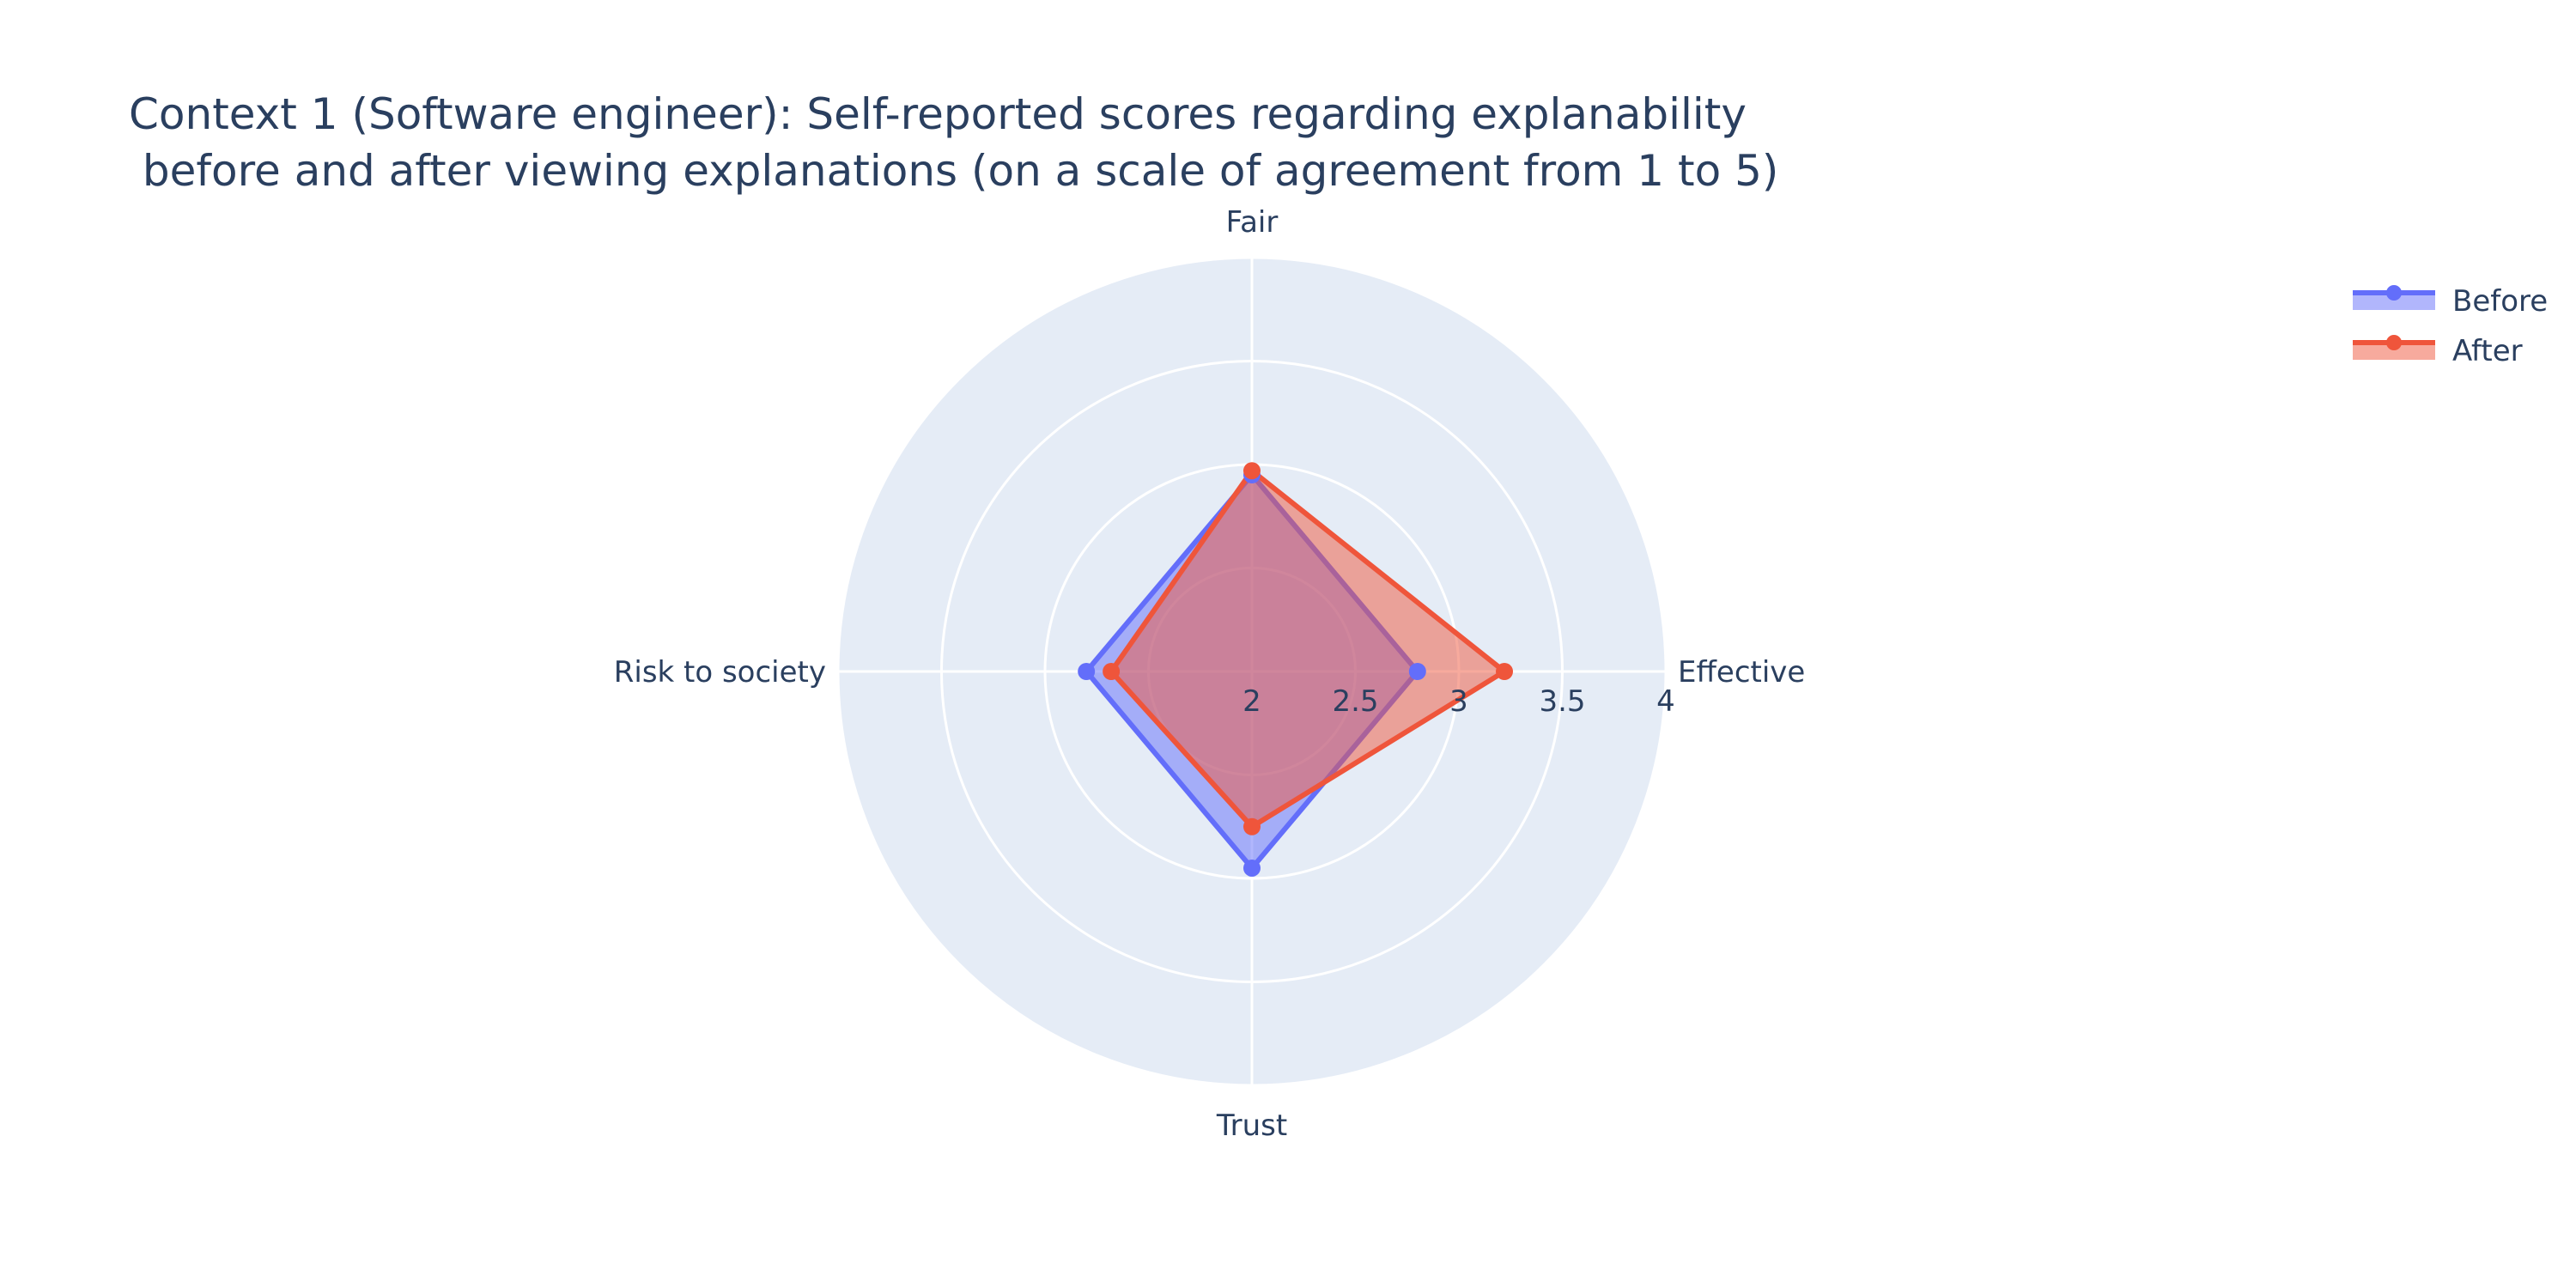 This screenshot has height=1288, width=2576. I want to click on legend-label-before: Before, so click(2500, 301).